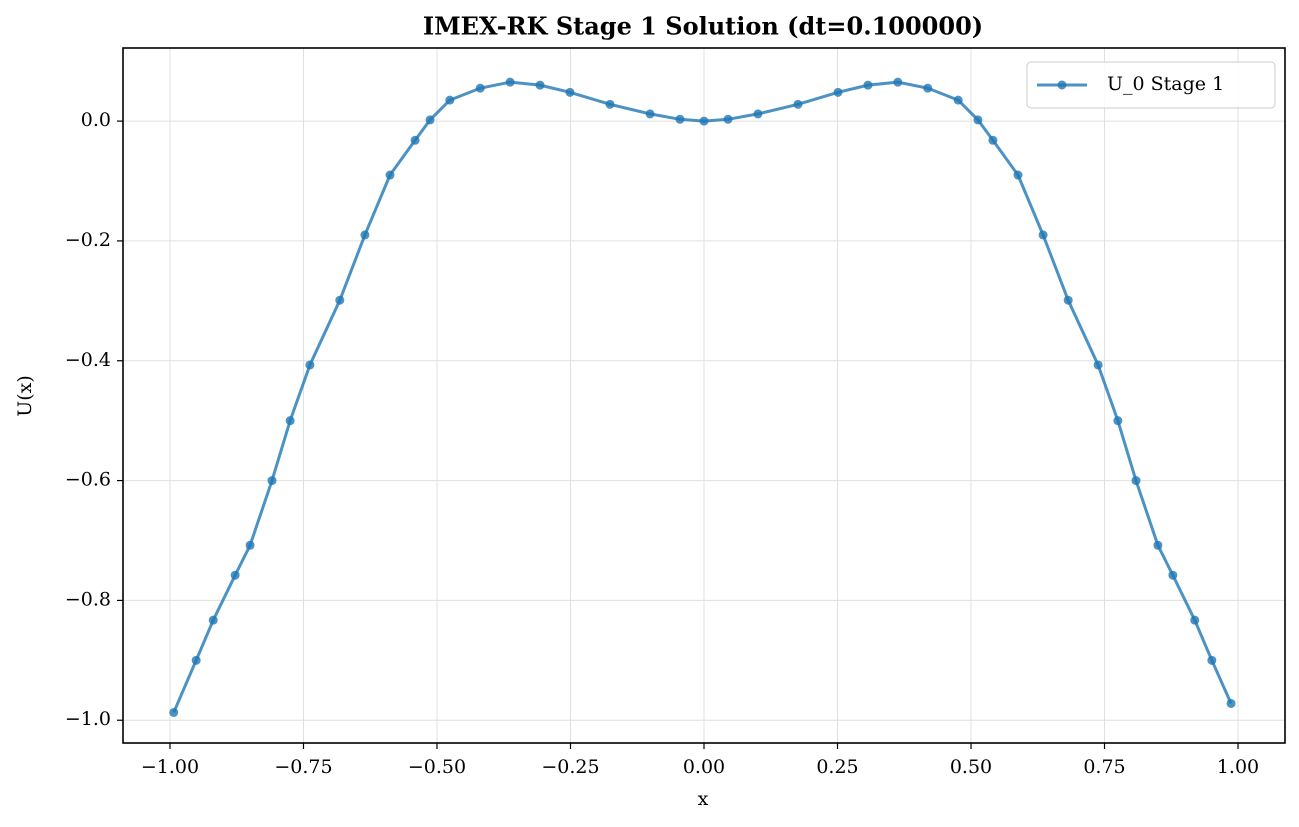 This screenshot has height=827, width=1299. What do you see at coordinates (303, 767) in the screenshot?
I see `x-tick-label: −0.75` at bounding box center [303, 767].